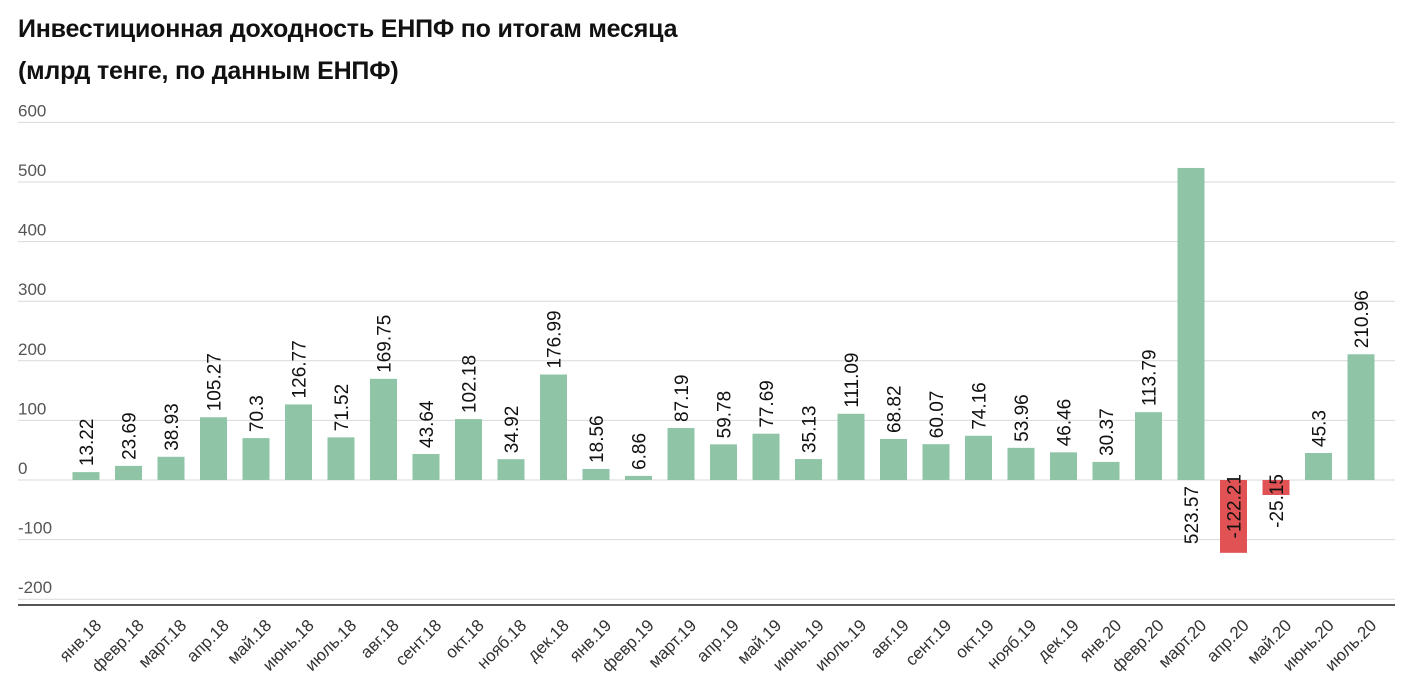 The image size is (1413, 691). Describe the element at coordinates (673, 644) in the screenshot. I see `x-tick-label: март.19` at that location.